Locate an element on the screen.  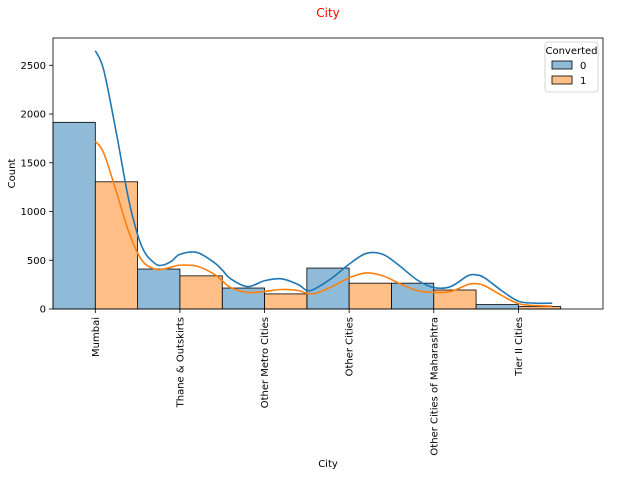
y-tick-label-0: 0 is located at coordinates (43, 310).